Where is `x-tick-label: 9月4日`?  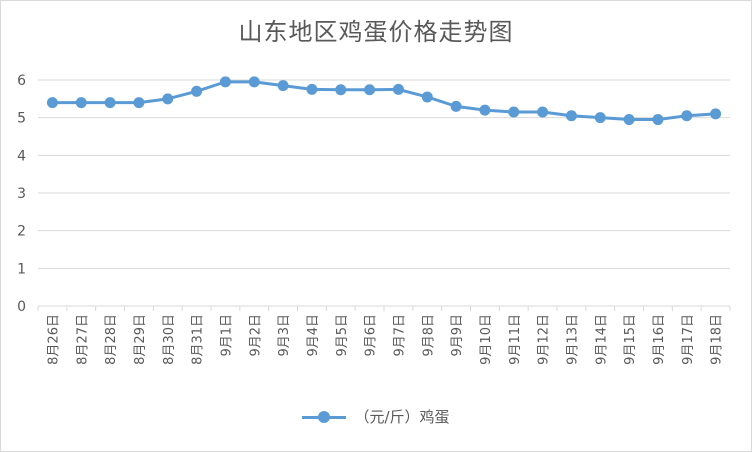
x-tick-label: 9月4日 is located at coordinates (313, 335).